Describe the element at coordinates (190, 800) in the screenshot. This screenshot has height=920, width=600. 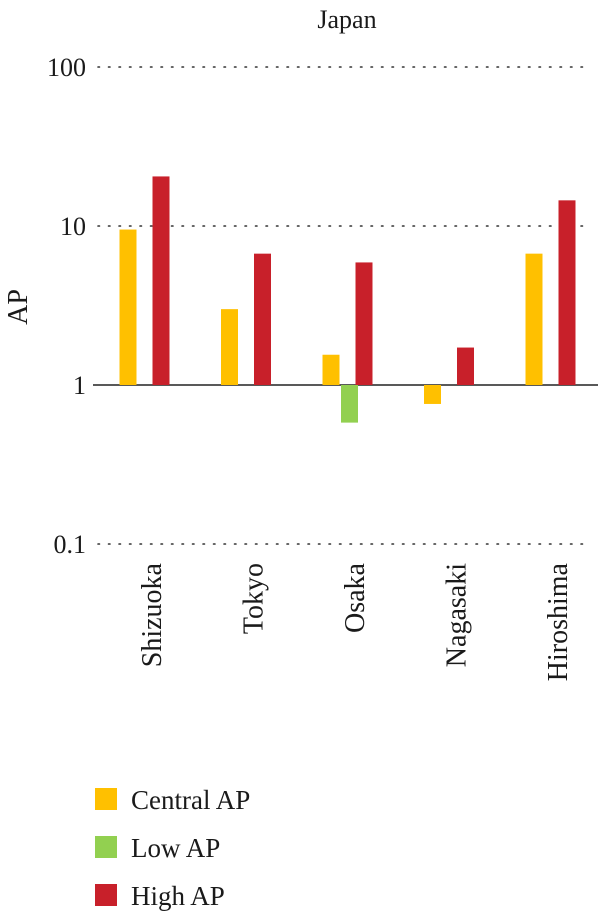
I see `legend-label: Central AP` at that location.